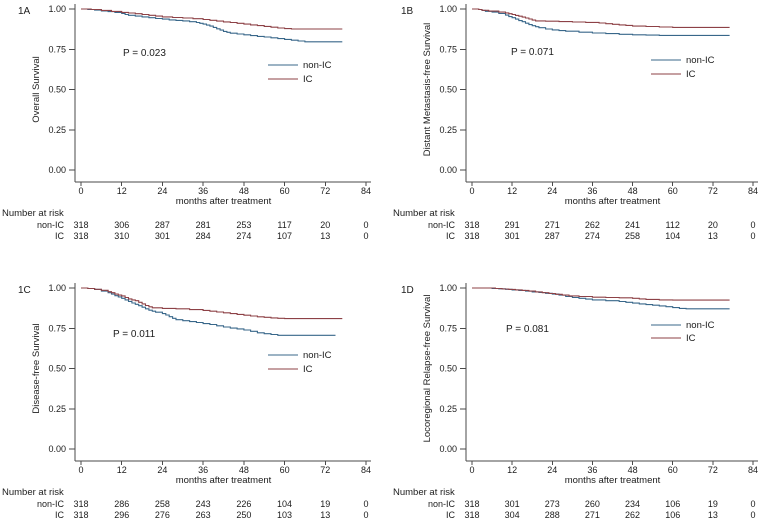 This screenshot has height=527, width=765. What do you see at coordinates (552, 470) in the screenshot?
I see `x-tick-label: 24` at bounding box center [552, 470].